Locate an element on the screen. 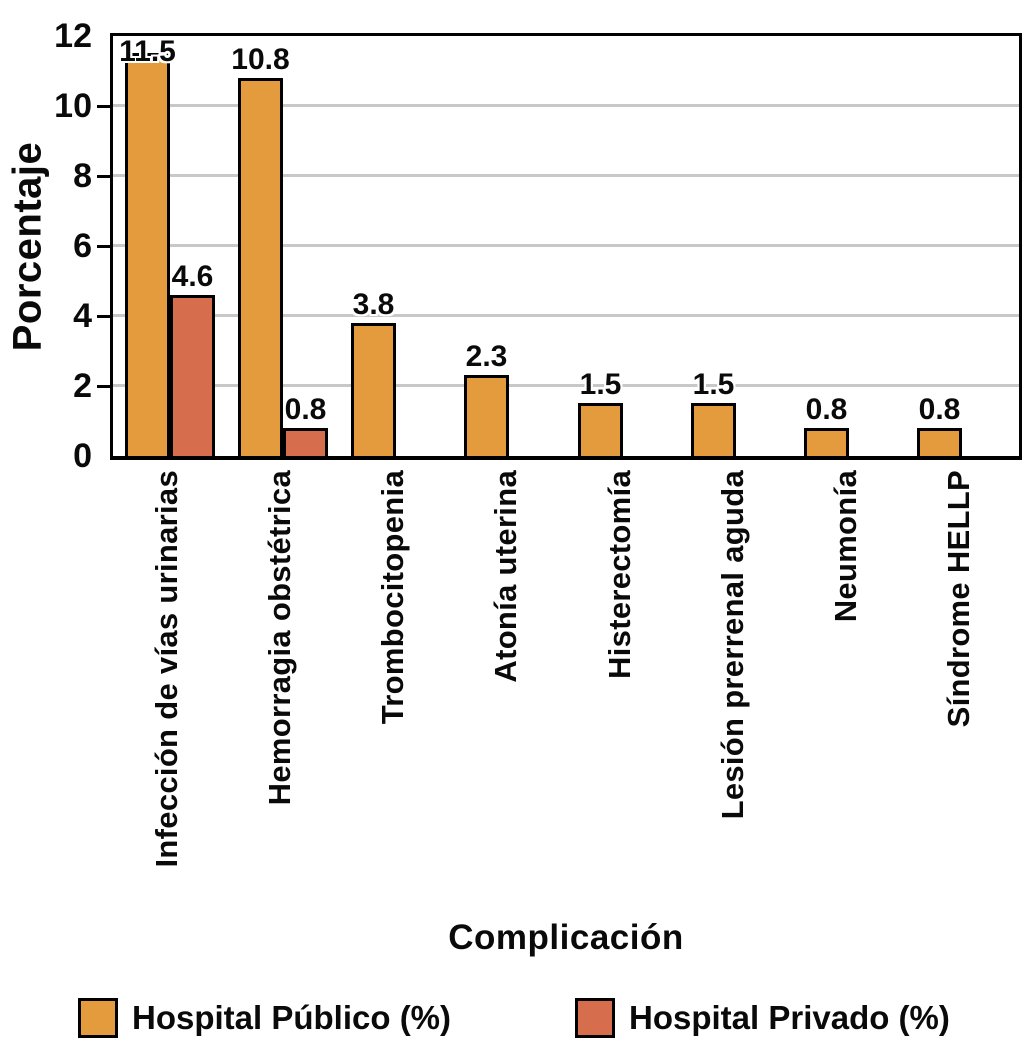 The height and width of the screenshot is (1043, 1024). bar-publico-4-value: 1.5 is located at coordinates (600, 384).